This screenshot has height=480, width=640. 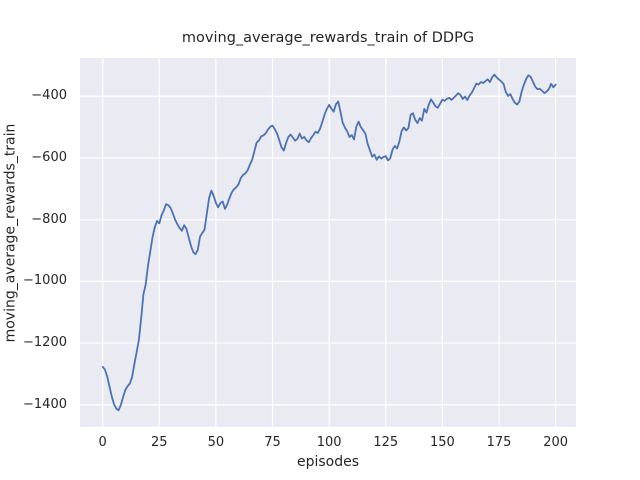 I want to click on x-tick-label: 0, so click(x=102, y=442).